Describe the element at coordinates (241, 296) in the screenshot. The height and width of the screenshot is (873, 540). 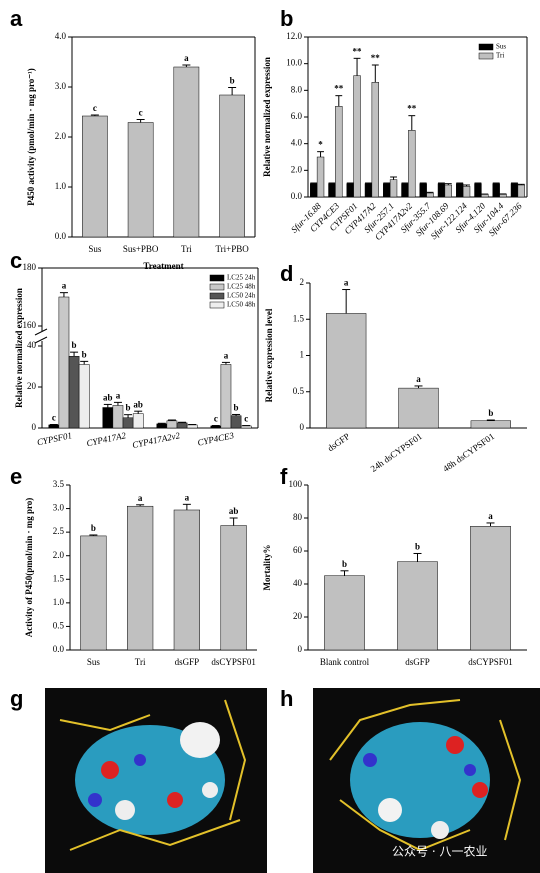
I see `legend-label: LC50 24h` at that location.